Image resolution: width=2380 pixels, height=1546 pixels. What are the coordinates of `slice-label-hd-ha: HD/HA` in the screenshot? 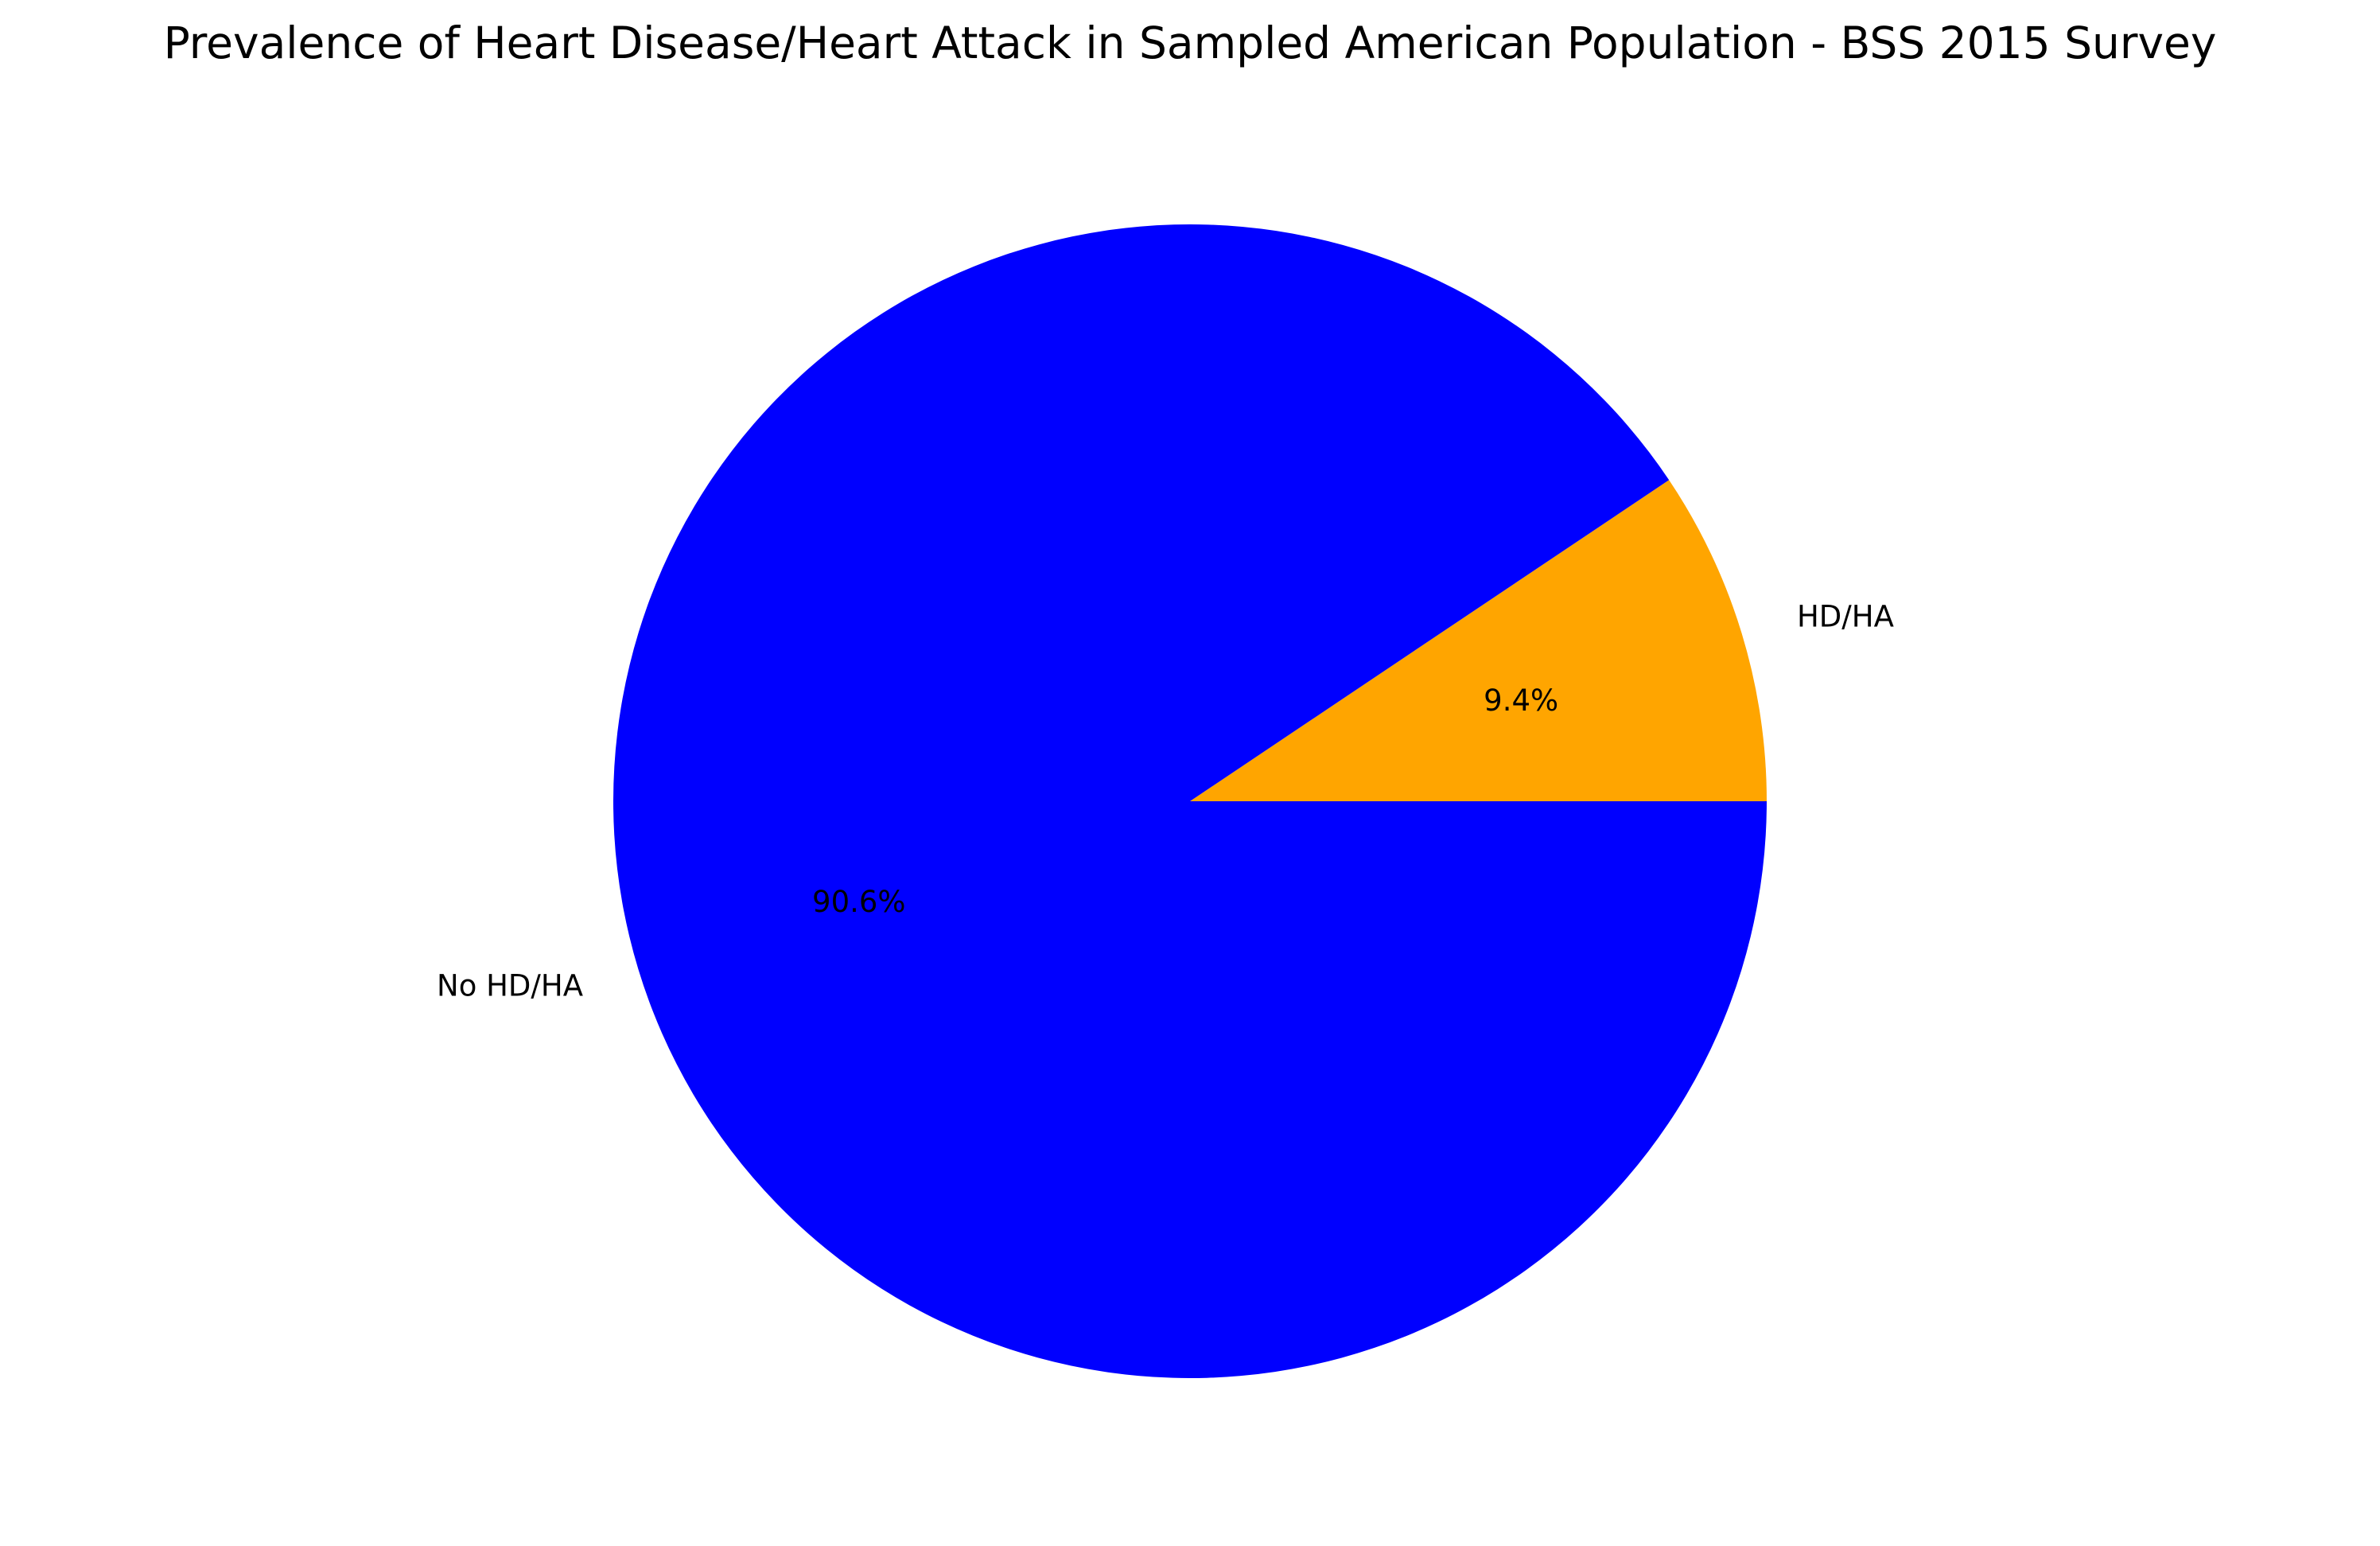 It's located at (1845, 616).